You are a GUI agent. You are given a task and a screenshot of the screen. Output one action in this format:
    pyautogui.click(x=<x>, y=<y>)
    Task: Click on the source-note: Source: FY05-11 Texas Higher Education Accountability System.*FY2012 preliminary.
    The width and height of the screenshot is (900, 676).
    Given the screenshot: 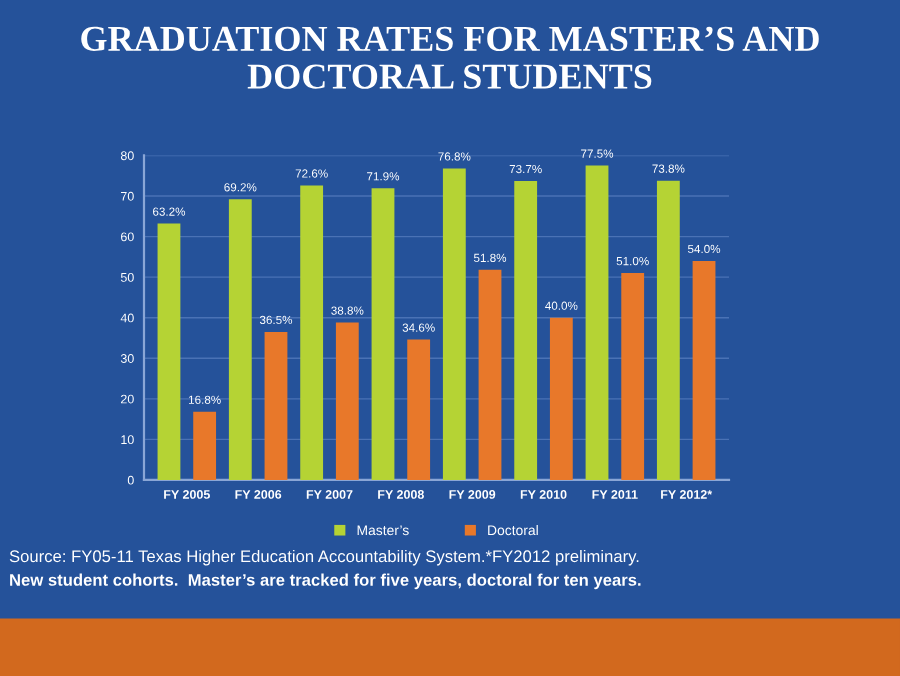 What is the action you would take?
    pyautogui.click(x=324, y=557)
    